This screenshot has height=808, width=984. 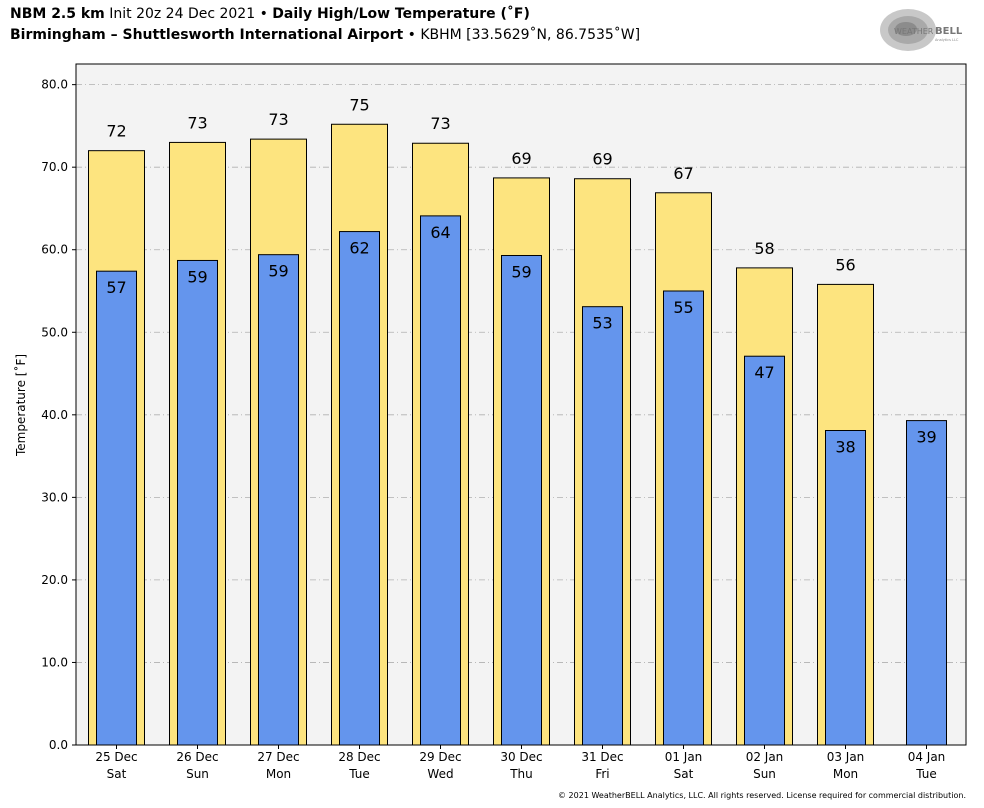 I want to click on y-tick-label: 30.0, so click(x=54, y=497).